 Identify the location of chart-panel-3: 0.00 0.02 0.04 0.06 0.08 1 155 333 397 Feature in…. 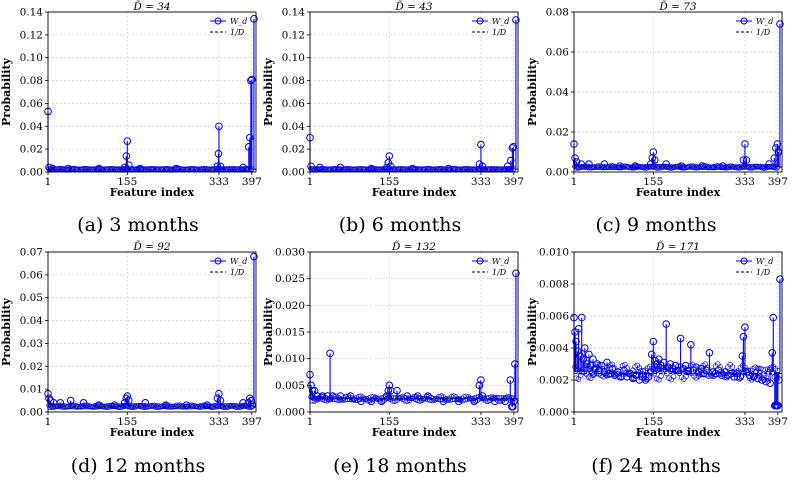
(657, 99).